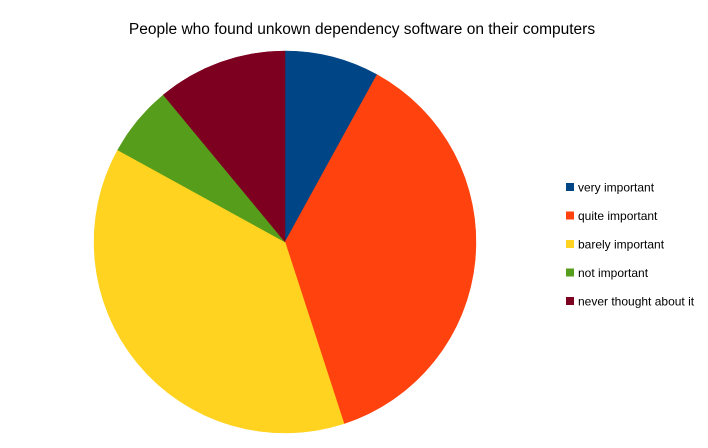 This screenshot has width=708, height=448. I want to click on legend-label: barely important, so click(621, 245).